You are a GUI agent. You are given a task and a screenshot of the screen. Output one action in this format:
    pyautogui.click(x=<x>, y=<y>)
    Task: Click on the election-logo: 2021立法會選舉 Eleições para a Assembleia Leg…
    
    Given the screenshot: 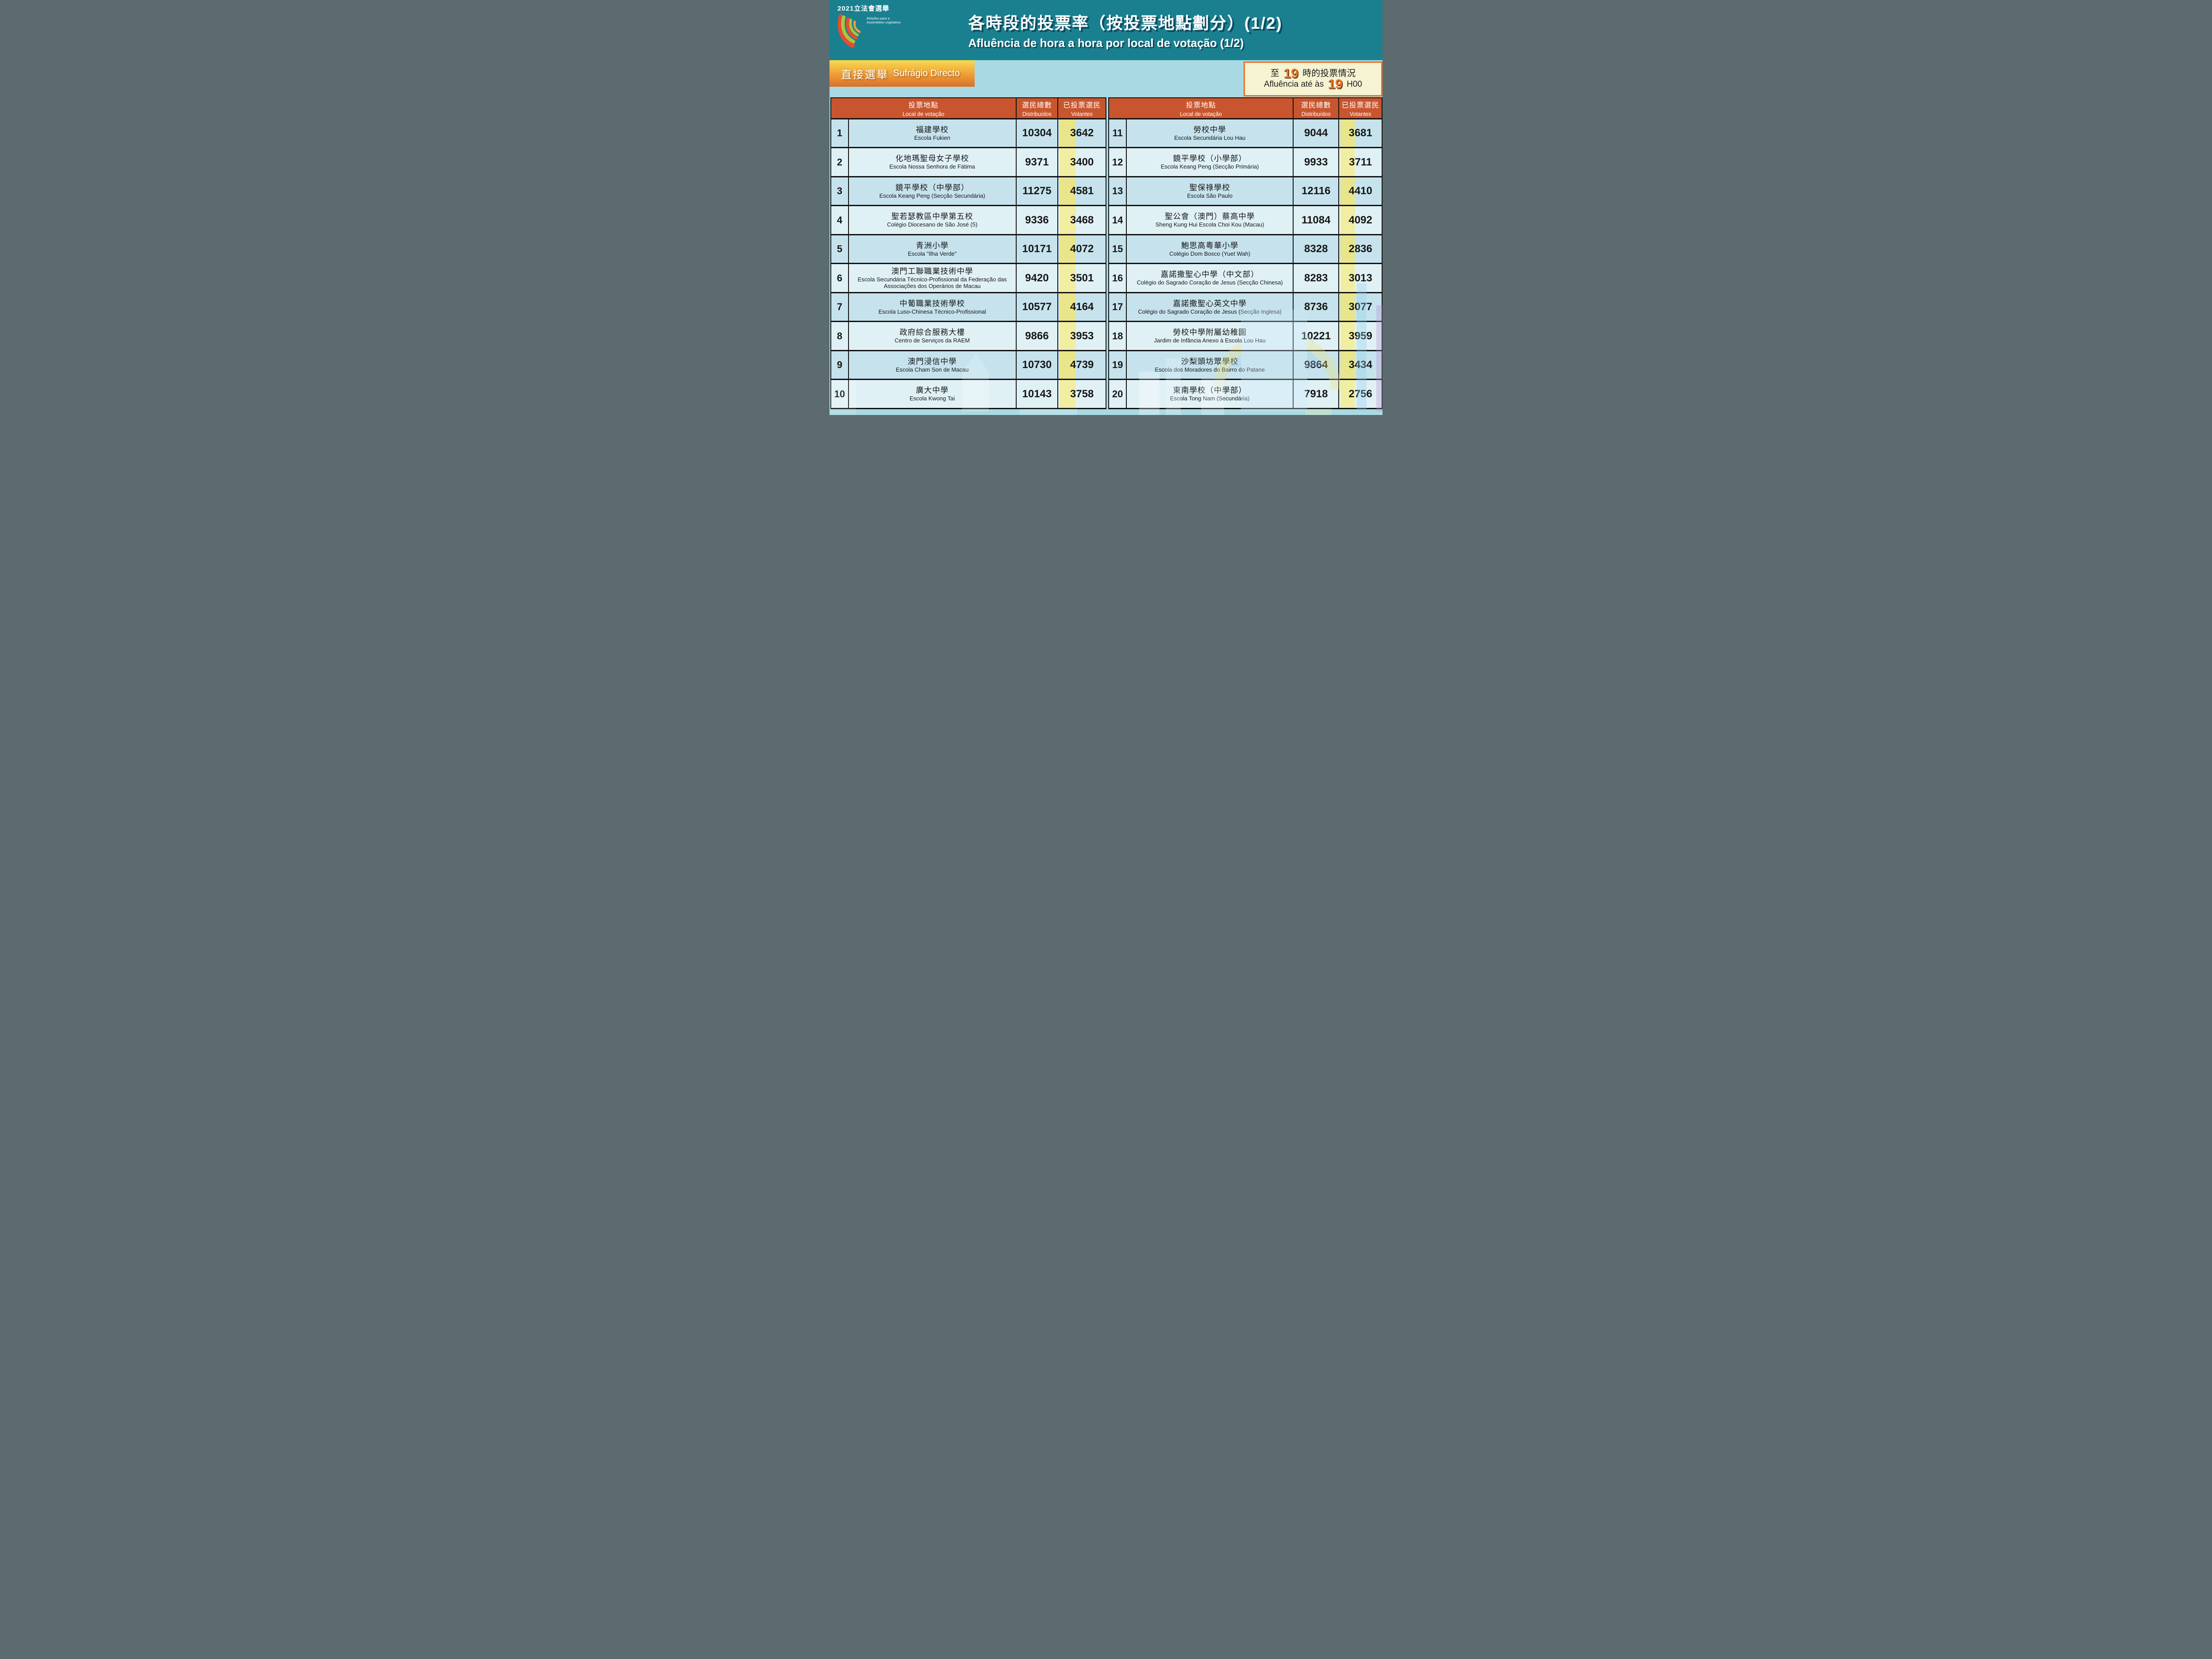 What is the action you would take?
    pyautogui.click(x=871, y=26)
    